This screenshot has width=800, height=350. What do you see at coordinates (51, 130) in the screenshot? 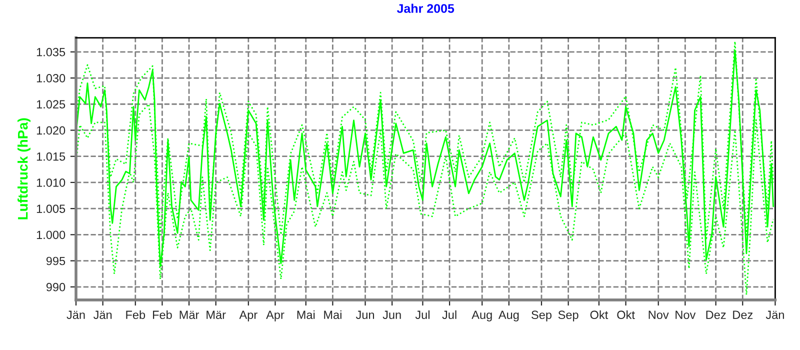
I see `y-tick-label: 1.020` at bounding box center [51, 130].